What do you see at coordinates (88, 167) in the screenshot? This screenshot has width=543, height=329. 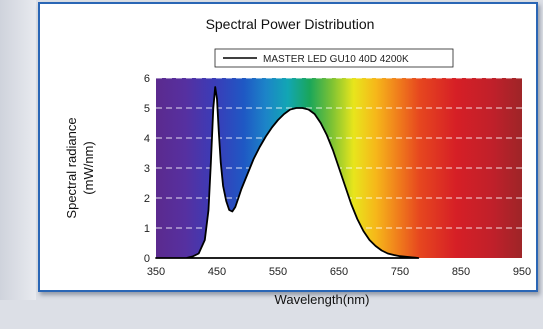 I see `y-axis-label-line2: (mW/nm)` at bounding box center [88, 167].